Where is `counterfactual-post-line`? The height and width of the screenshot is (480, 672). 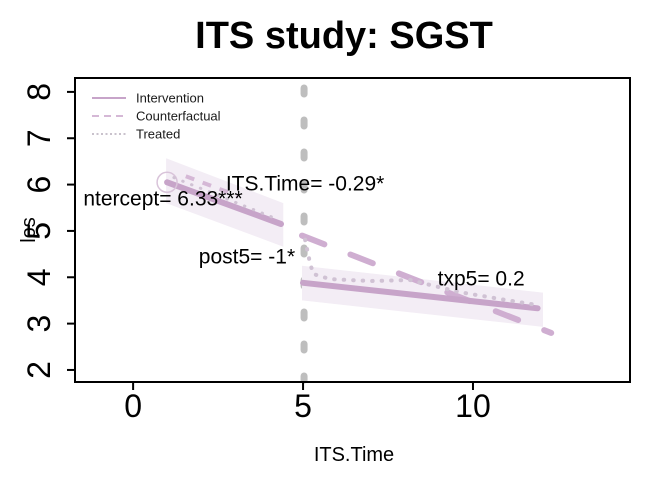
counterfactual-post-line is located at coordinates (427, 284).